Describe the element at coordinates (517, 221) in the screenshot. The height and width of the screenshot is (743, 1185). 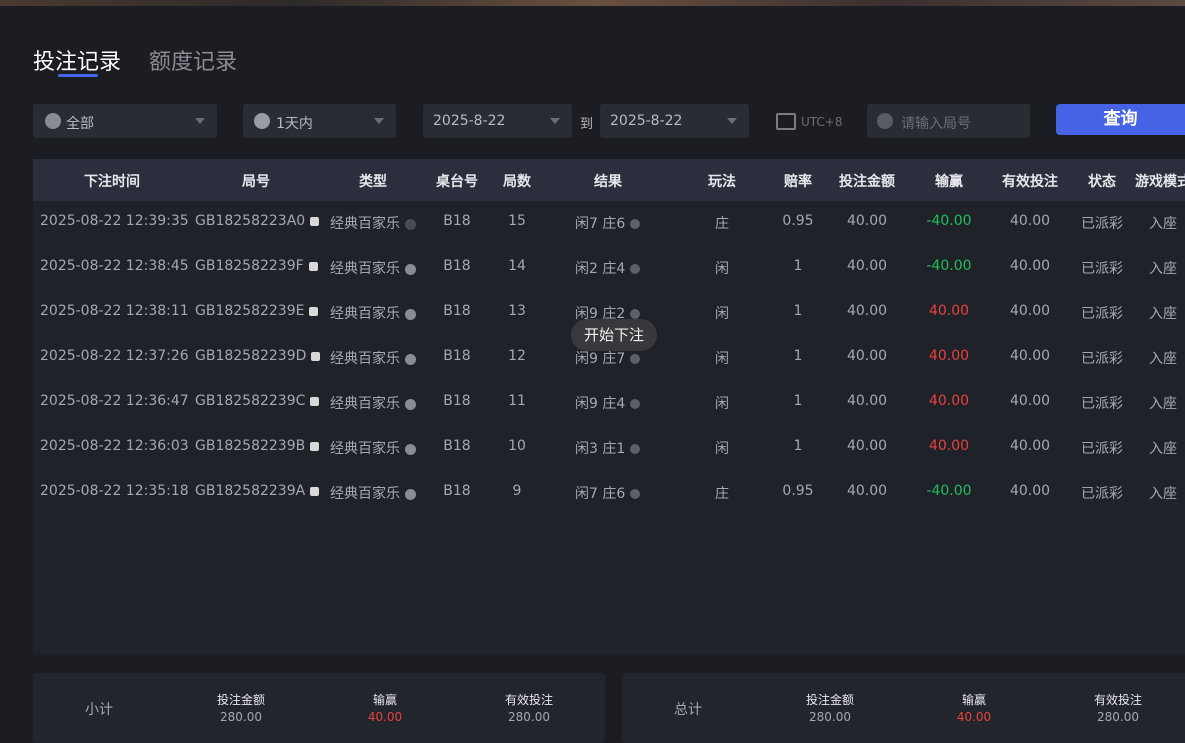
I see `table-cell: 15` at that location.